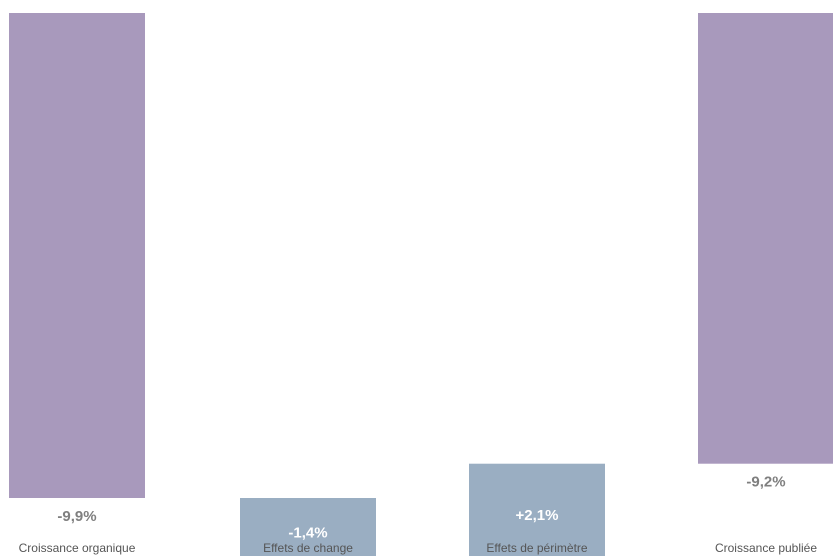  What do you see at coordinates (537, 515) in the screenshot?
I see `data-label-3: +2,1%` at bounding box center [537, 515].